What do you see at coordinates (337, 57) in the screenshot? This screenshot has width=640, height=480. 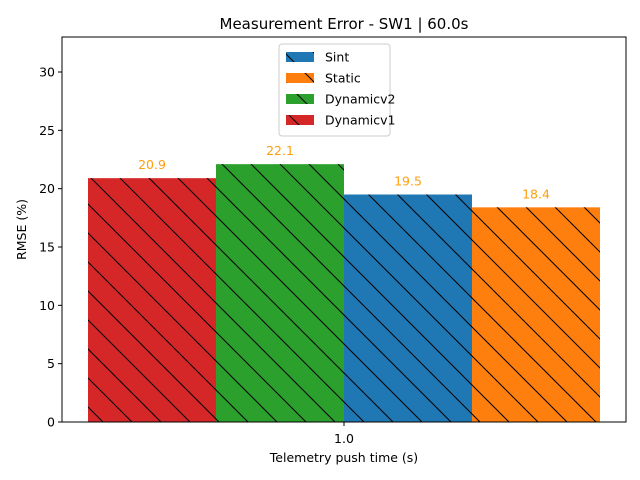 I see `legend-label-sint: Sint` at bounding box center [337, 57].